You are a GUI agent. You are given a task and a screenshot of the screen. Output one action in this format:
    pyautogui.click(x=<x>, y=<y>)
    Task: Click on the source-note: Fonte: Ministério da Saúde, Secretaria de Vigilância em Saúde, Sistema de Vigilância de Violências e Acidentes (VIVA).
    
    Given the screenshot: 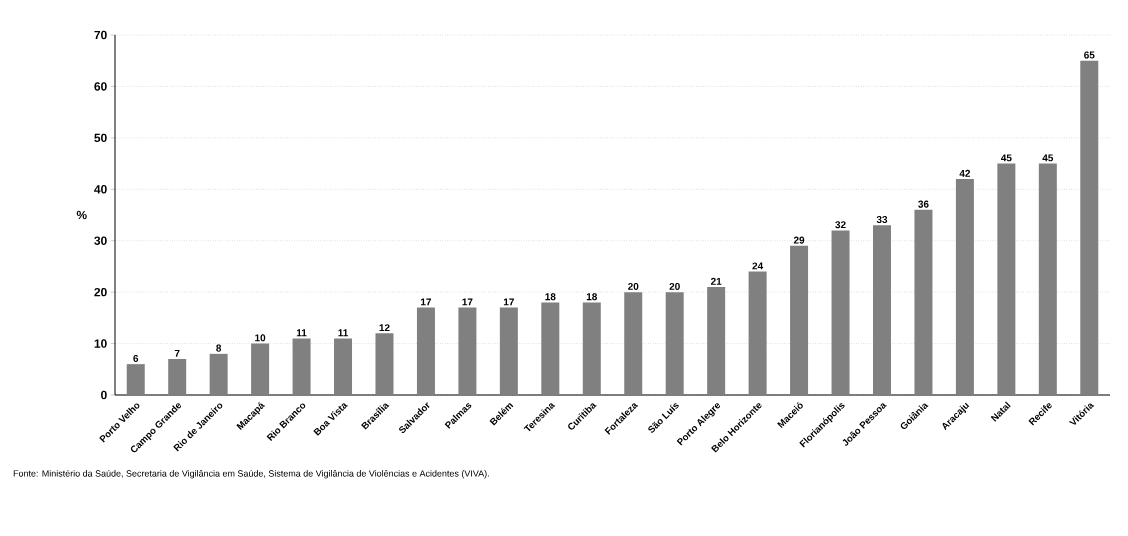 What is the action you would take?
    pyautogui.click(x=251, y=474)
    